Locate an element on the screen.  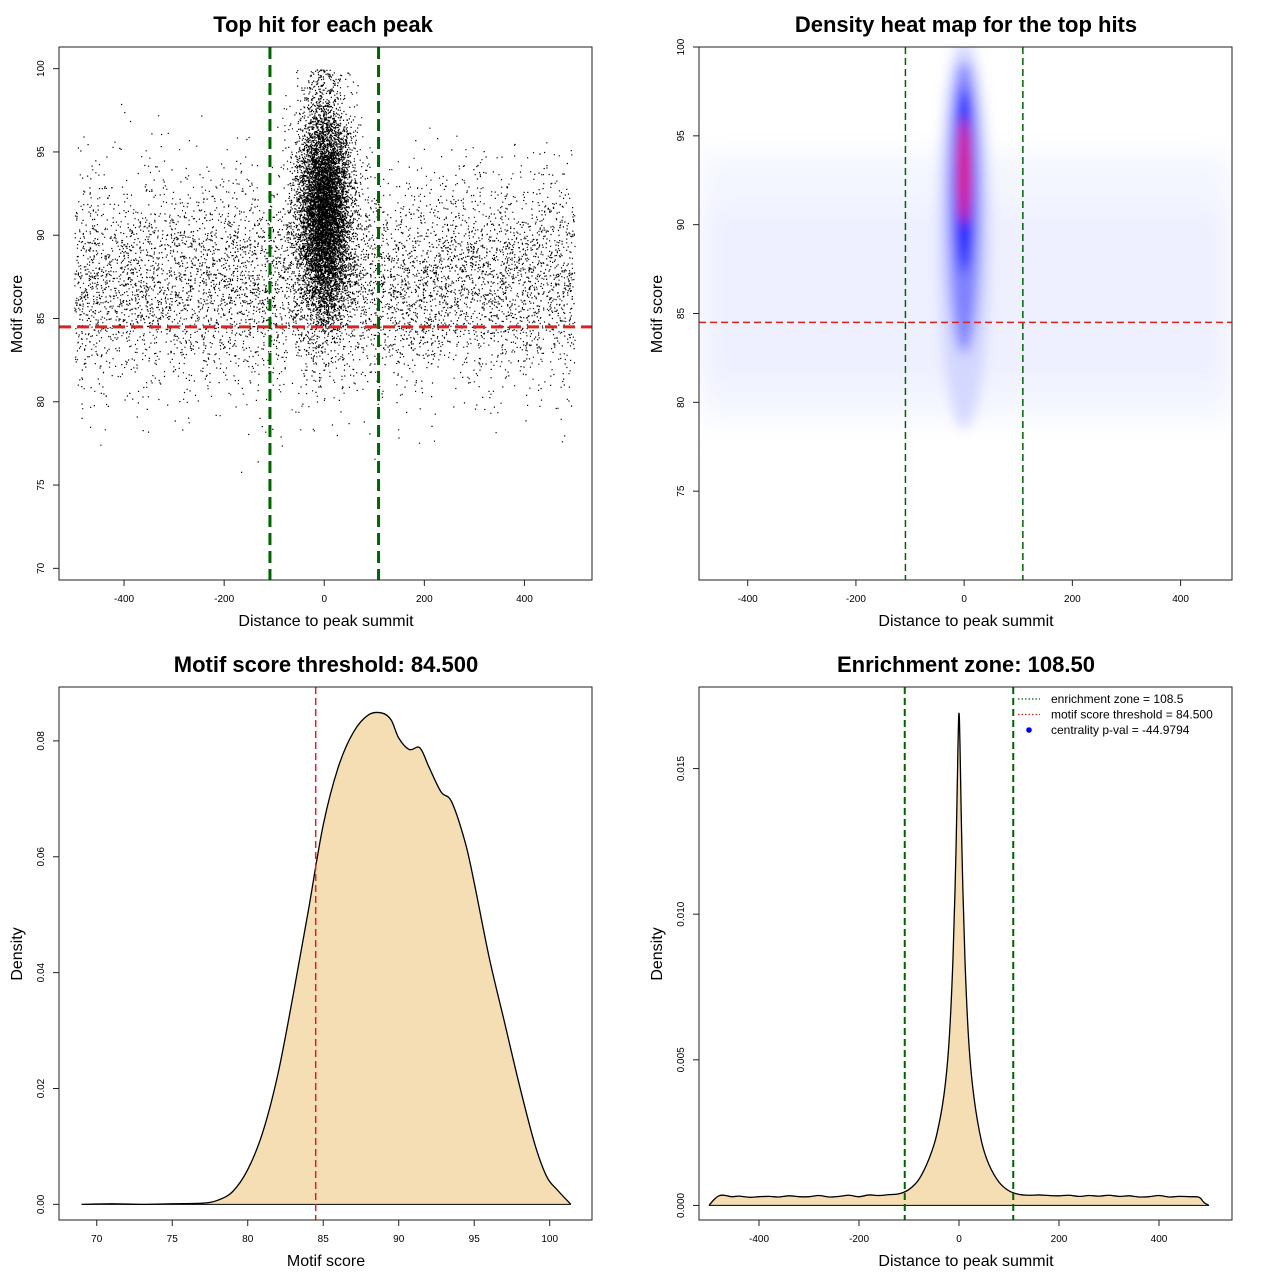
x-tick-label: 100 is located at coordinates (549, 1239).